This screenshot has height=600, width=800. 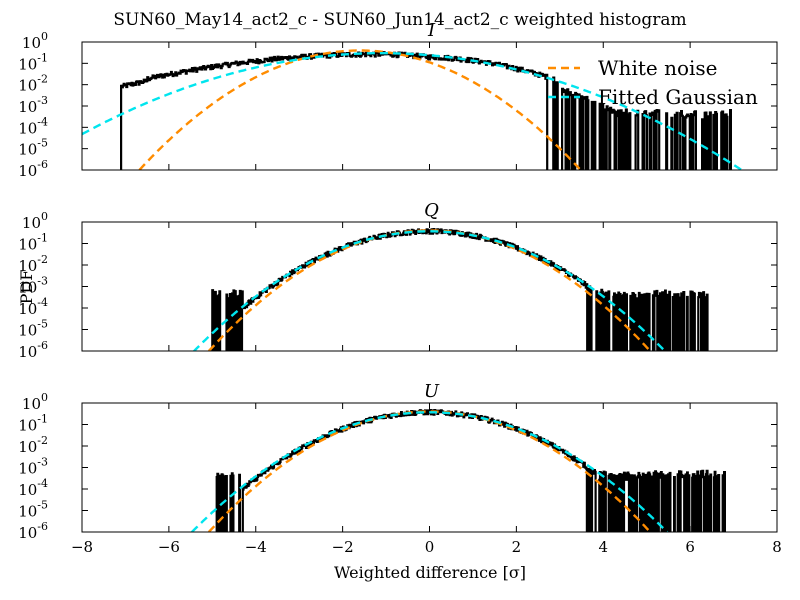 I want to click on fitted-gaussian-curve-u, so click(x=429, y=471).